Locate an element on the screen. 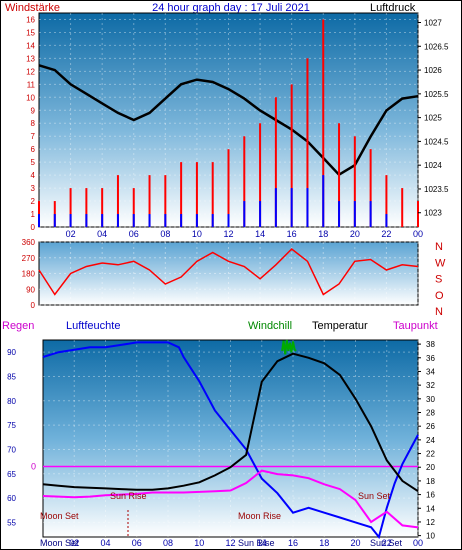  tick-label-hour: 20 is located at coordinates (355, 234).